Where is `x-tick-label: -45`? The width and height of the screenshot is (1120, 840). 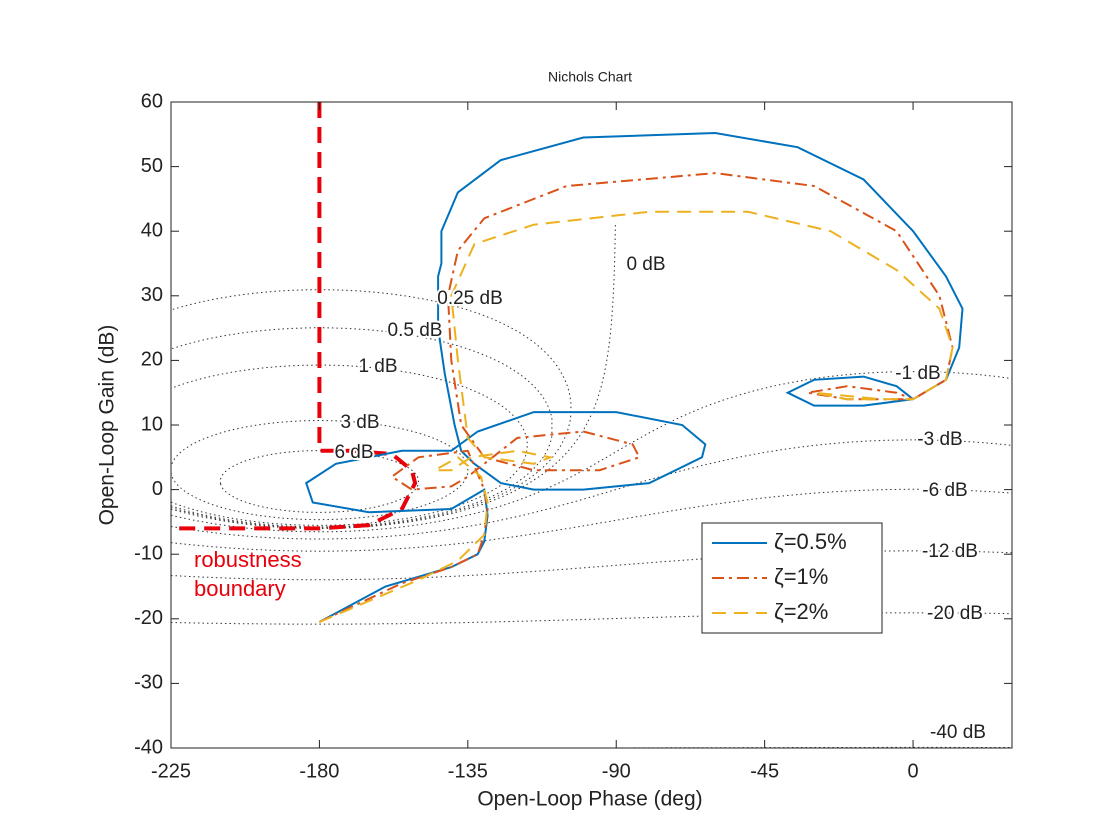 x-tick-label: -45 is located at coordinates (764, 771).